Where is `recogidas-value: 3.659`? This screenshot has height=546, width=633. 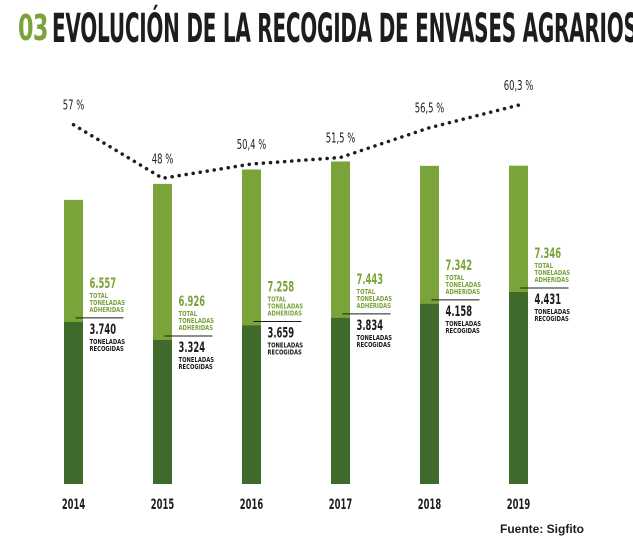 recogidas-value: 3.659 is located at coordinates (281, 332).